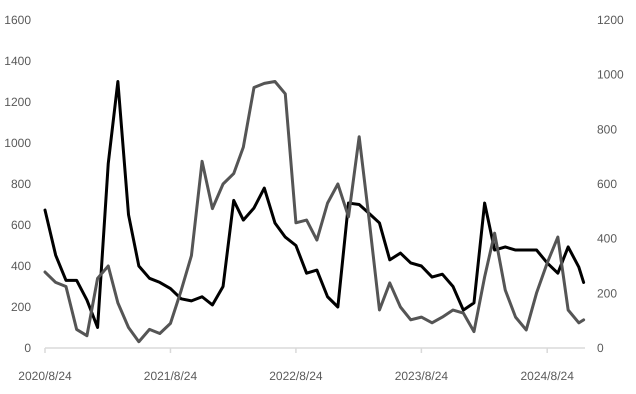 The height and width of the screenshot is (394, 636). What do you see at coordinates (21, 225) in the screenshot?
I see `y-tick-label: 600` at bounding box center [21, 225].